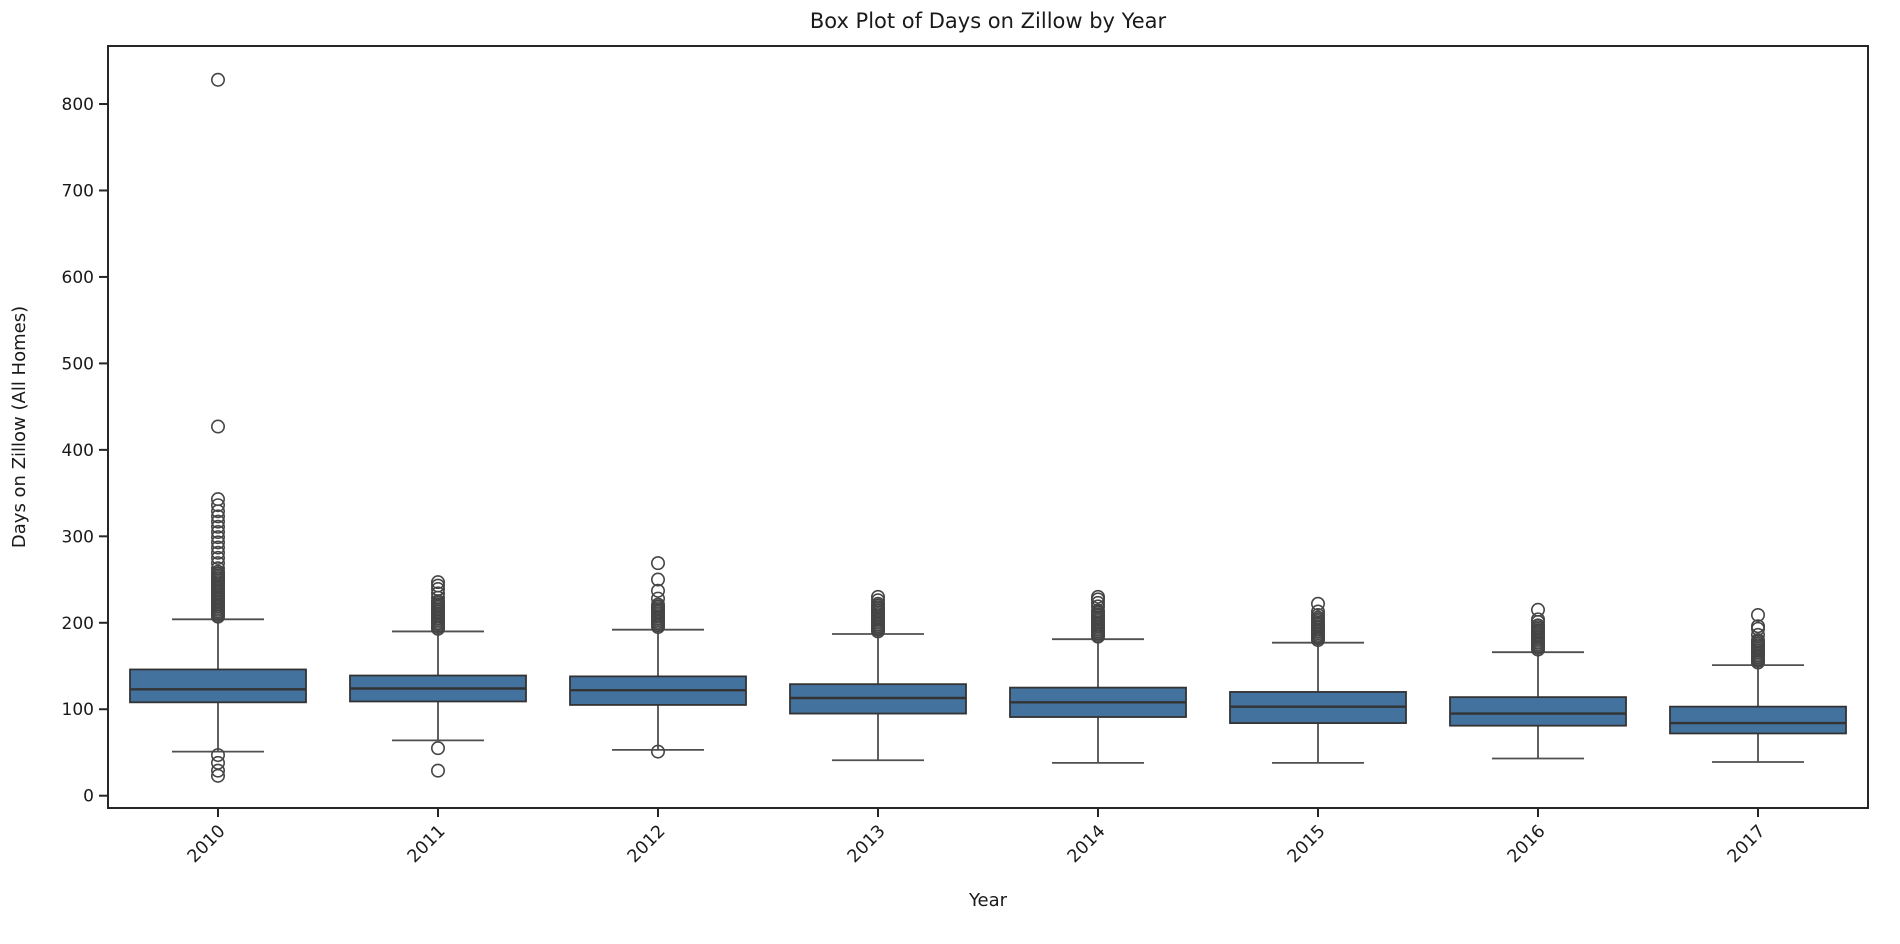 The width and height of the screenshot is (1900, 944). Describe the element at coordinates (427, 844) in the screenshot. I see `x-tick-label: 2011` at that location.